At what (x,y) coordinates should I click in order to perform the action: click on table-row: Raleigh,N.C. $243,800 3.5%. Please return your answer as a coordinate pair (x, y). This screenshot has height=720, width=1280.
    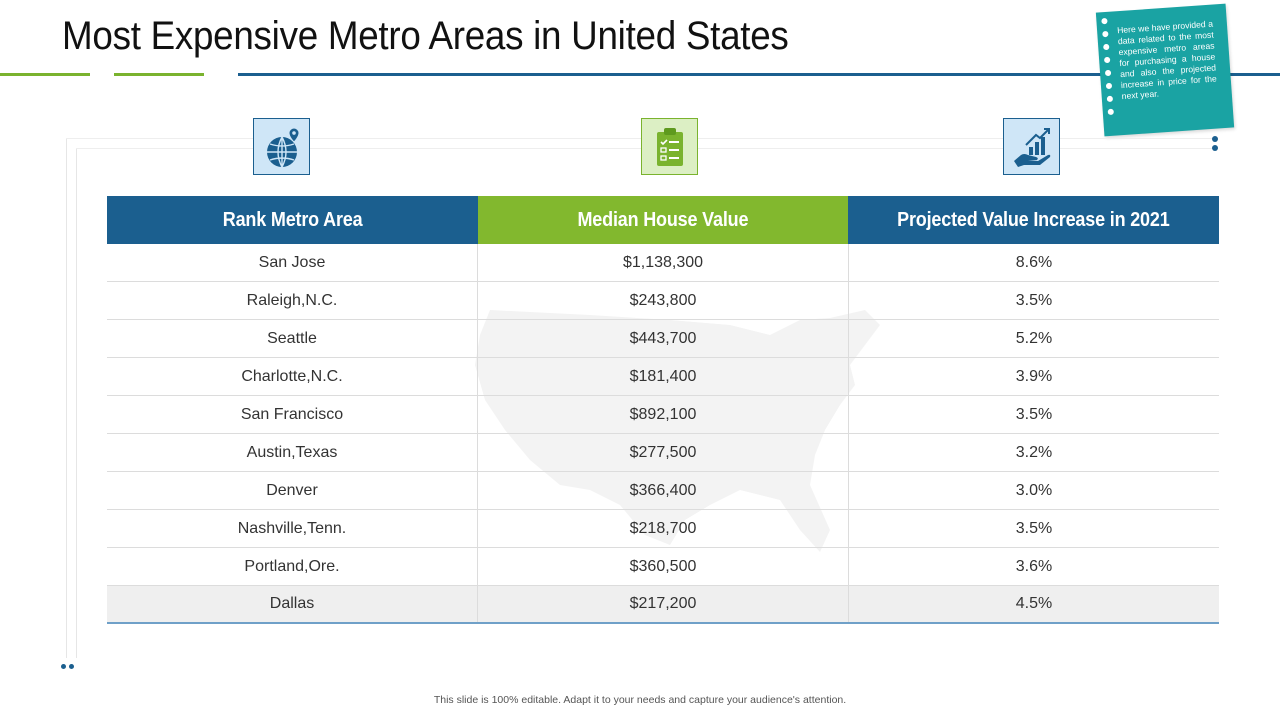
    Looking at the image, I should click on (663, 301).